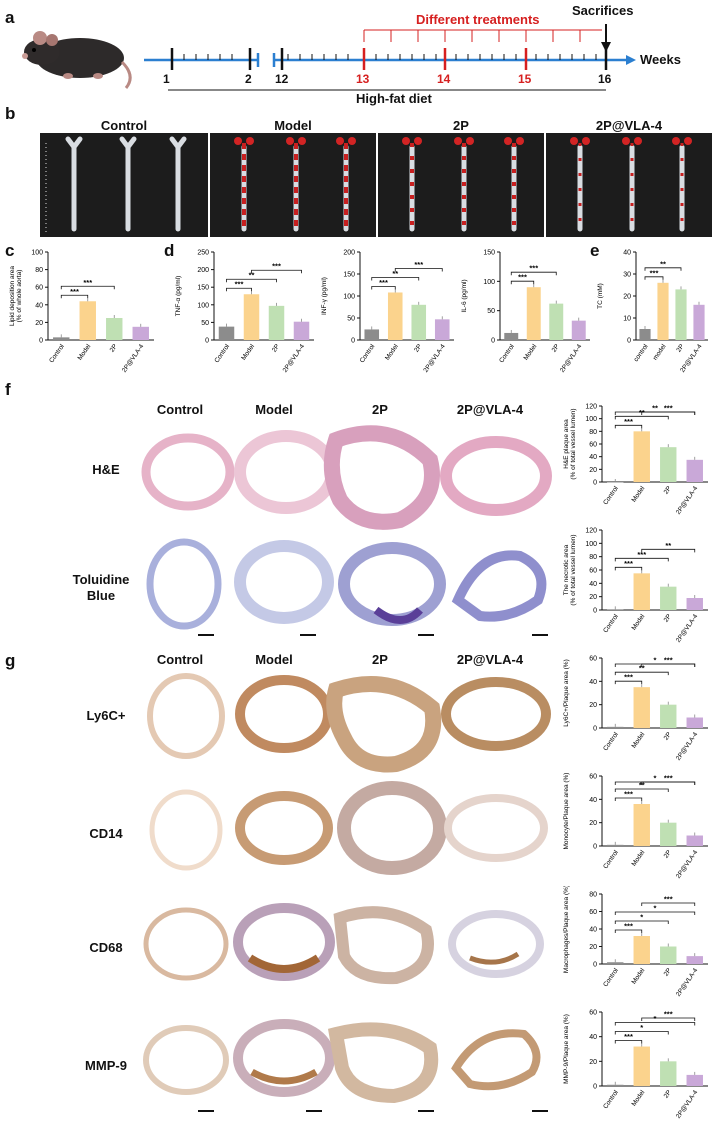 The width and height of the screenshot is (715, 1129). Describe the element at coordinates (394, 98) in the screenshot. I see `diet-label: High-fat diet` at that location.